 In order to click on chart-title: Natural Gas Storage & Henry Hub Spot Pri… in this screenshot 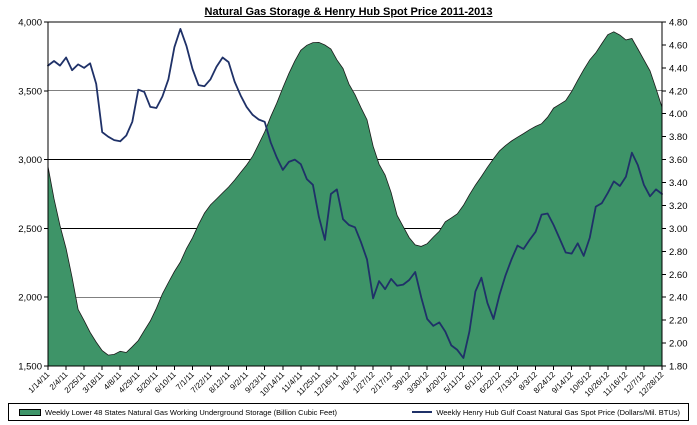, I will do `click(348, 12)`.